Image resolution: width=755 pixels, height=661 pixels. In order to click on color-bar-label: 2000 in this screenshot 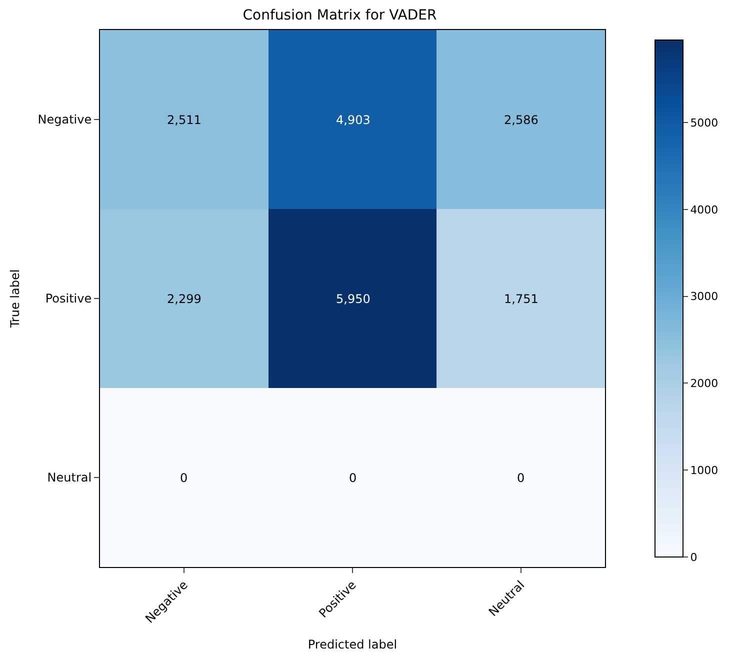, I will do `click(704, 383)`.